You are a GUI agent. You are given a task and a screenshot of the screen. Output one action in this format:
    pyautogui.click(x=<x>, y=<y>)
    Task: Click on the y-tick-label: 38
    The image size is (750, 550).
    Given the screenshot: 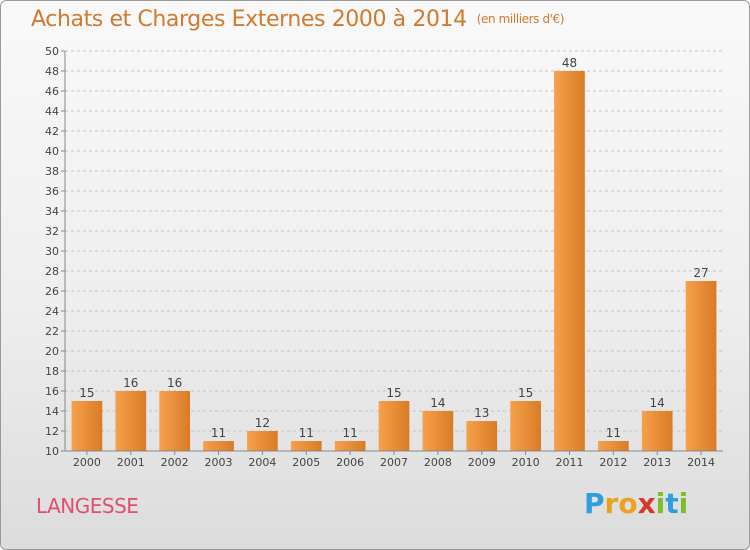 What is the action you would take?
    pyautogui.click(x=52, y=171)
    